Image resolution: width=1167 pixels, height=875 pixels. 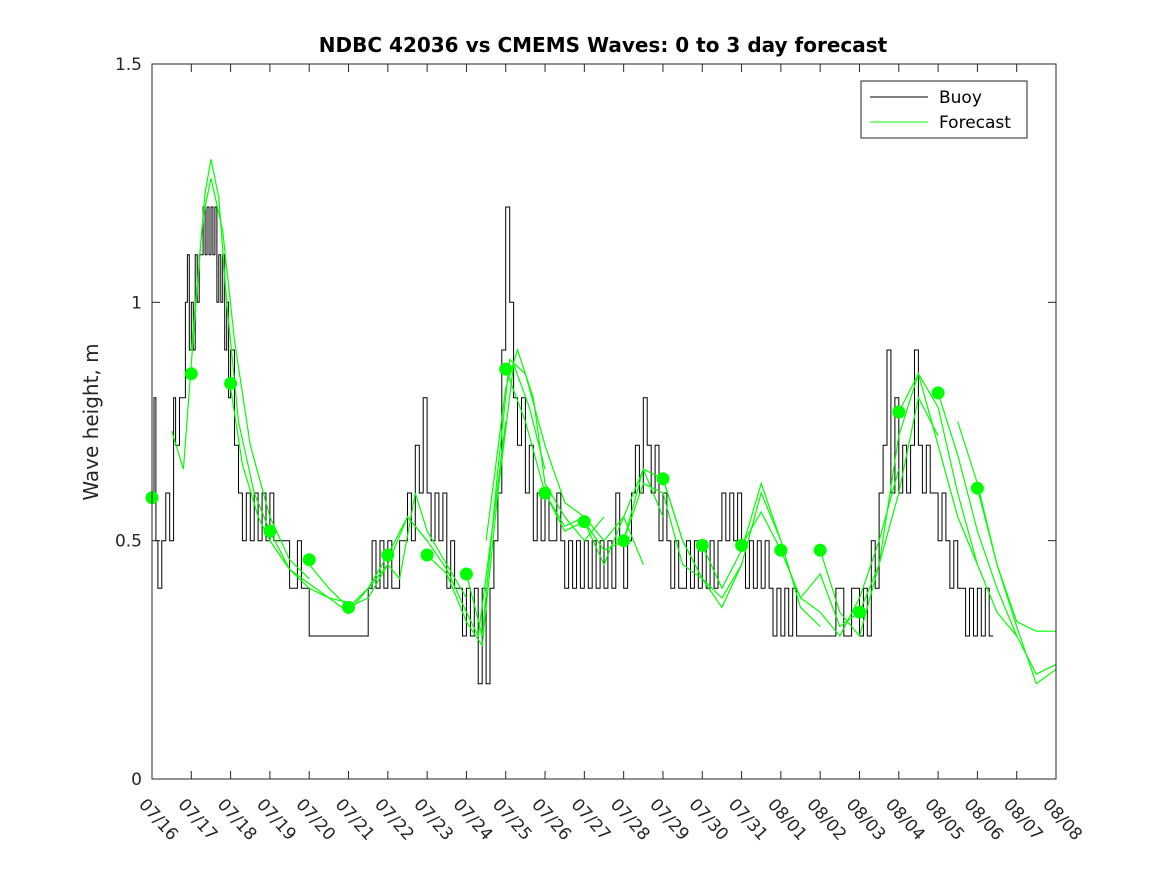 What do you see at coordinates (433, 820) in the screenshot?
I see `x-tick-label: 07/23` at bounding box center [433, 820].